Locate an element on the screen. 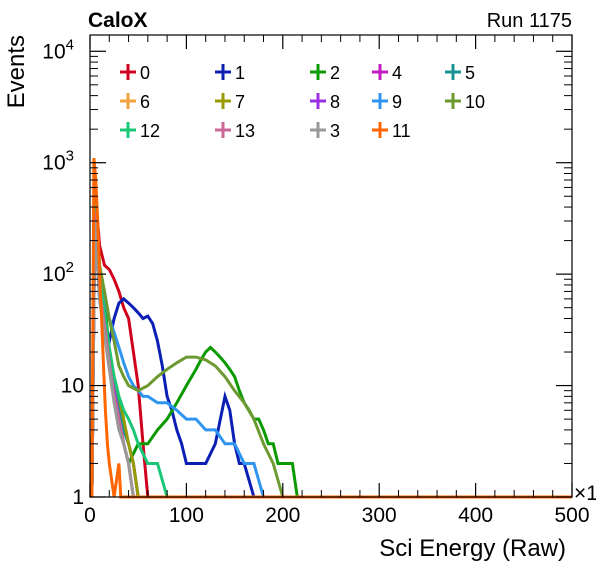 The image size is (596, 572). legend-label: 4 is located at coordinates (397, 73).